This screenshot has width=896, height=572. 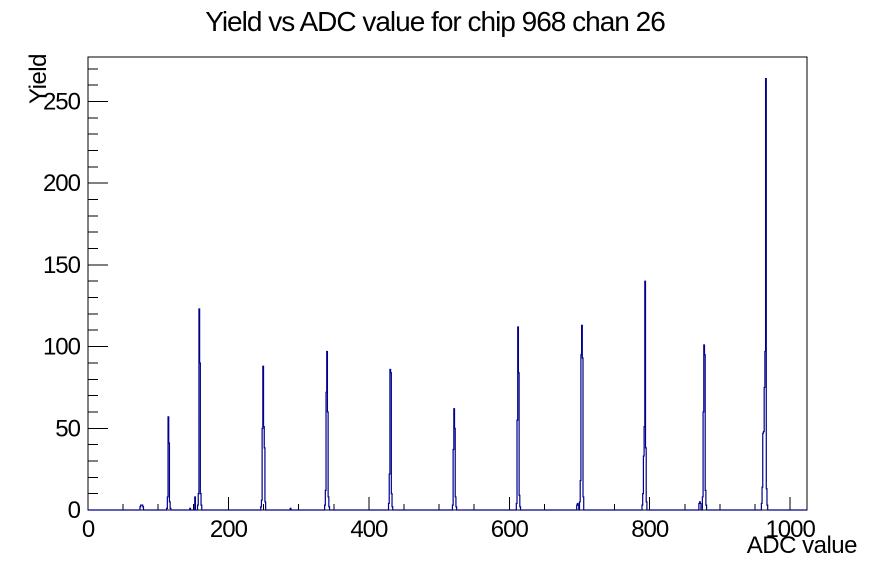 I want to click on x-tick-label: 800, so click(x=650, y=529).